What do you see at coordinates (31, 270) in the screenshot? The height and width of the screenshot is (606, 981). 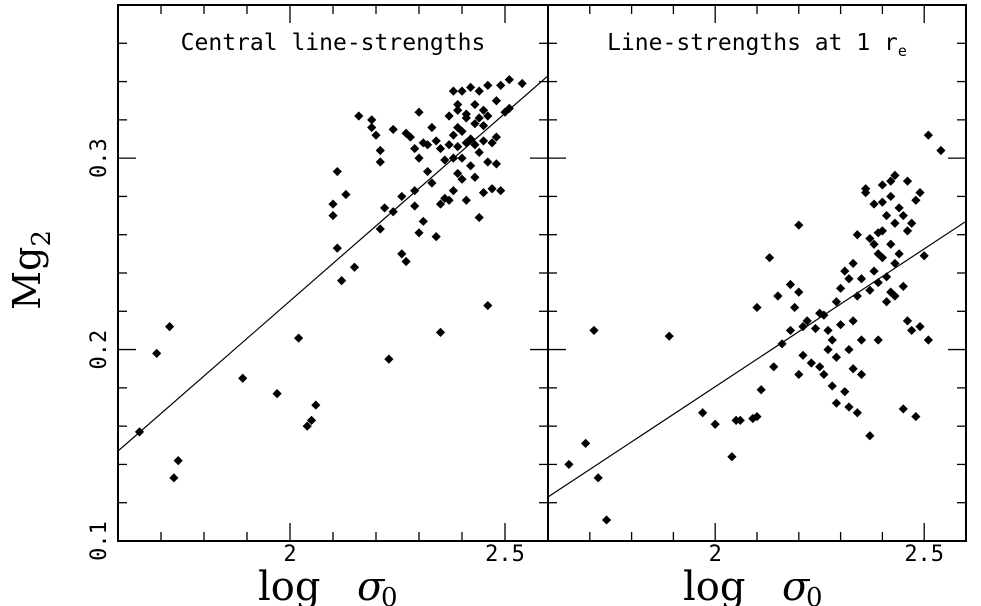 I see `svg-text: Mg2` at bounding box center [31, 270].